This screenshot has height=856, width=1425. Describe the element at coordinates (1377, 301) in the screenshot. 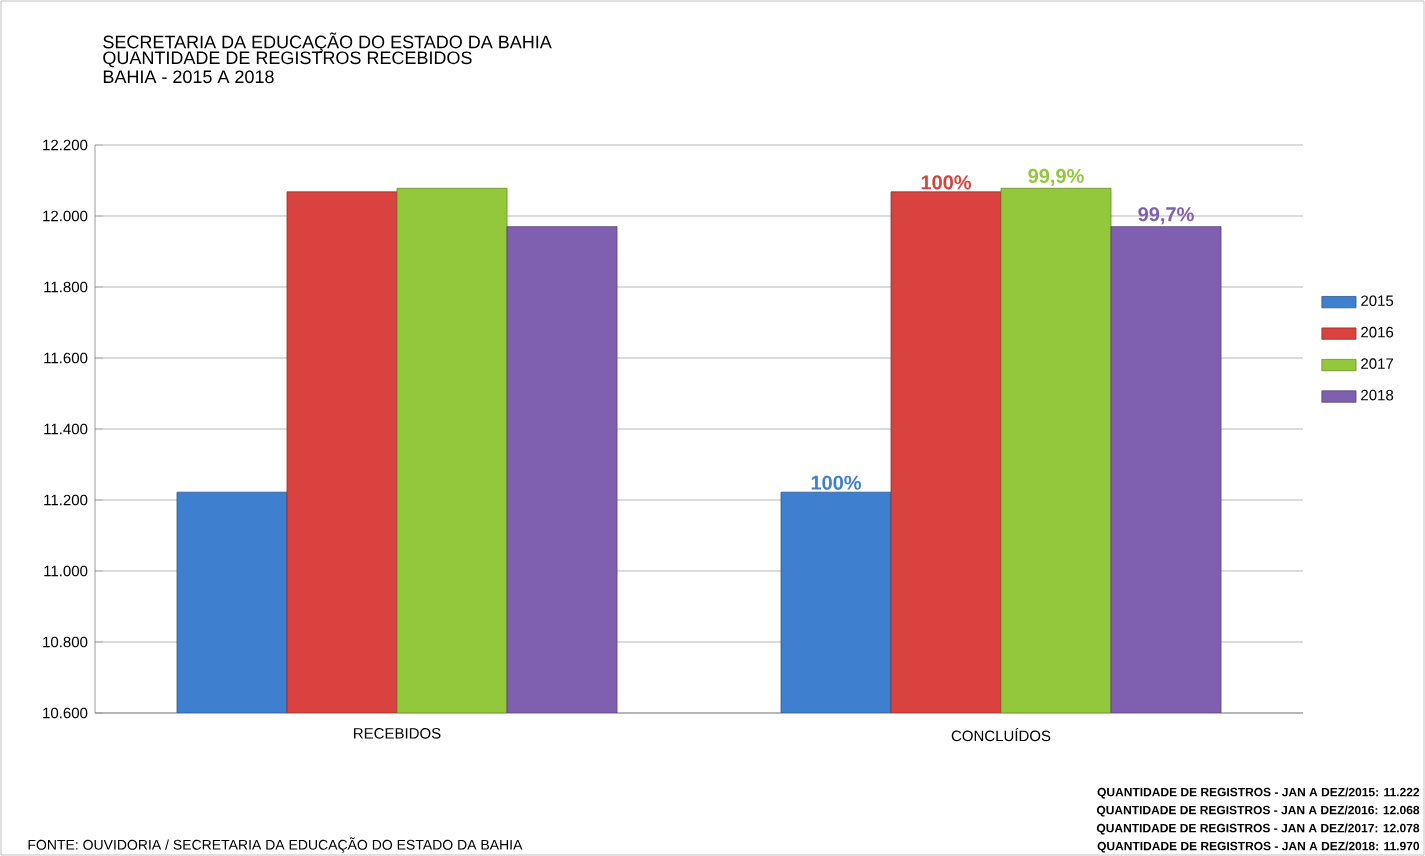

I see `legend-label: 2015` at that location.